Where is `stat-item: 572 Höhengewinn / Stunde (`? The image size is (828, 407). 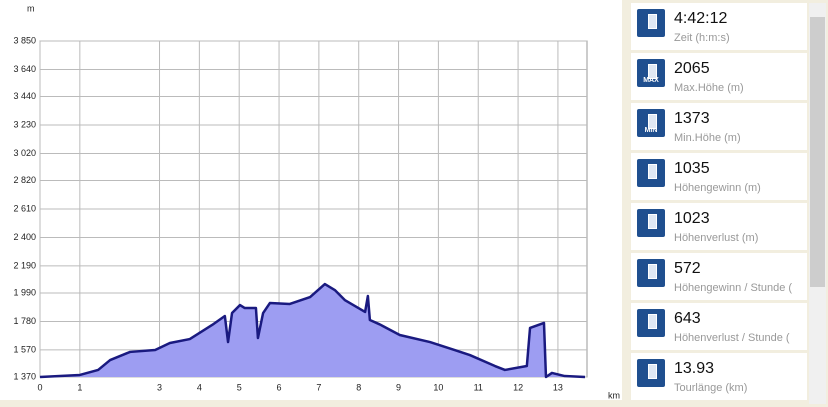 stat-item: 572 Höhengewinn / Stunde ( is located at coordinates (719, 276).